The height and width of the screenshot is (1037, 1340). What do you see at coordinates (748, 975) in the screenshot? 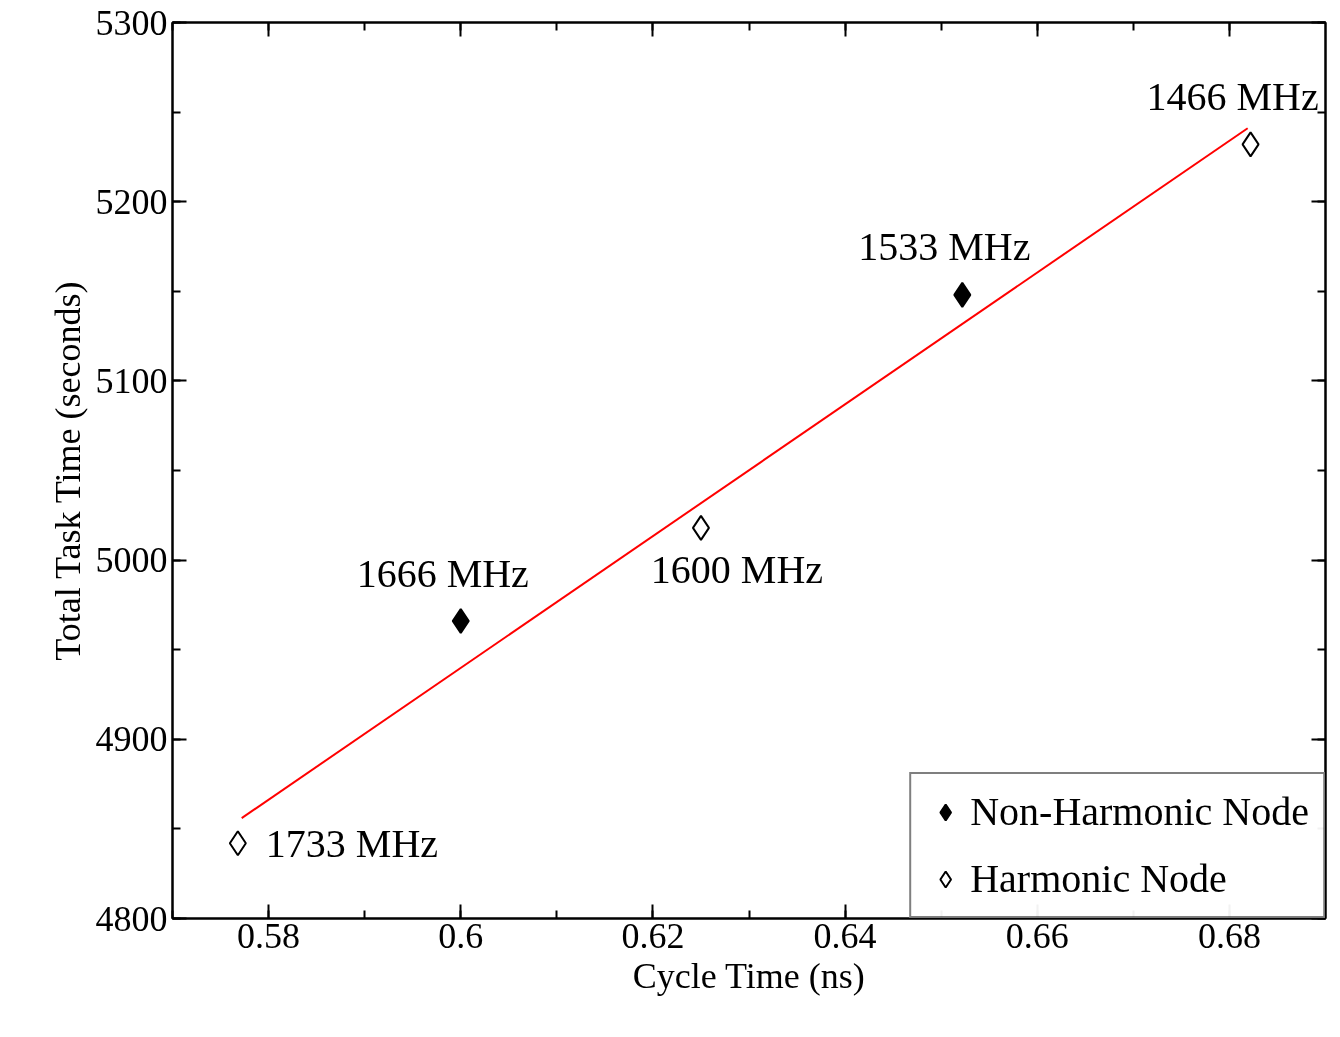
I see `x-axis-title: Cycle Time (ns)` at bounding box center [748, 975].